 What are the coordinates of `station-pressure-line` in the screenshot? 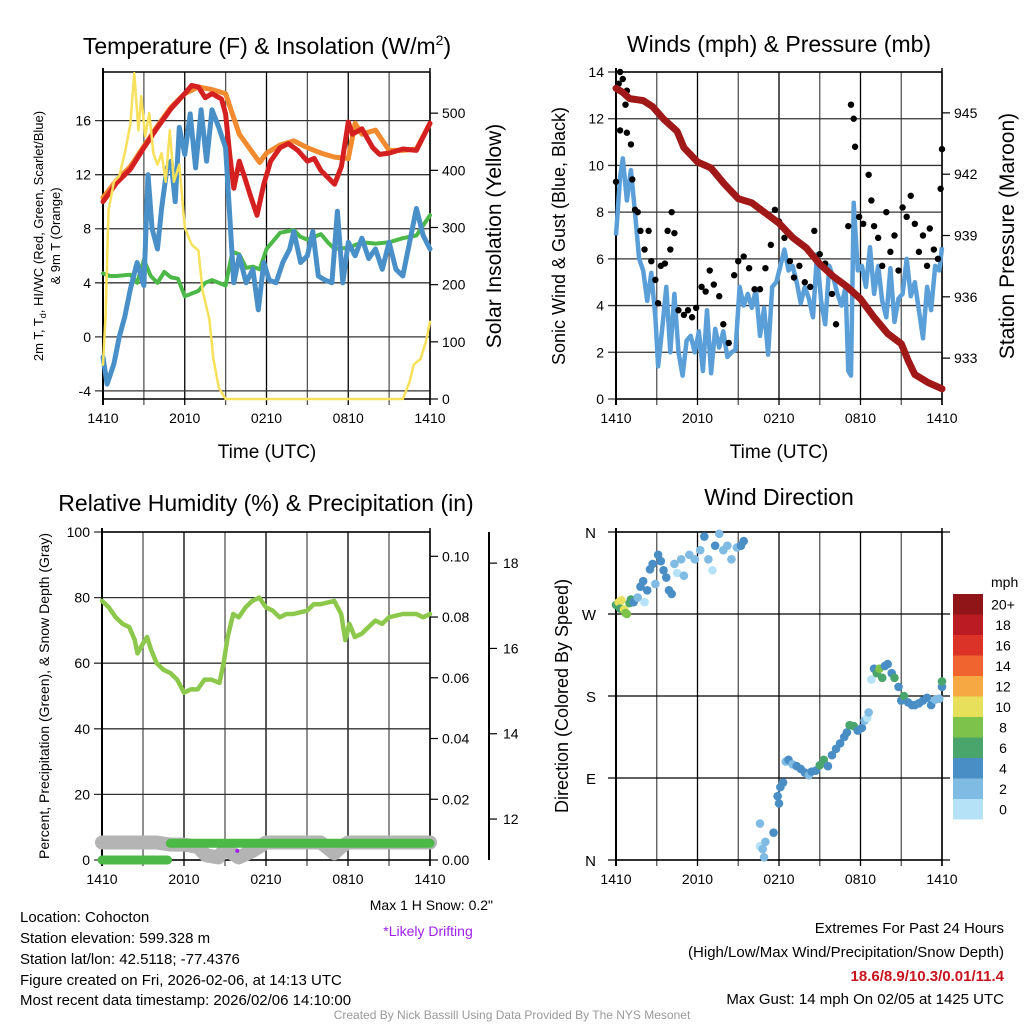 It's located at (779, 238).